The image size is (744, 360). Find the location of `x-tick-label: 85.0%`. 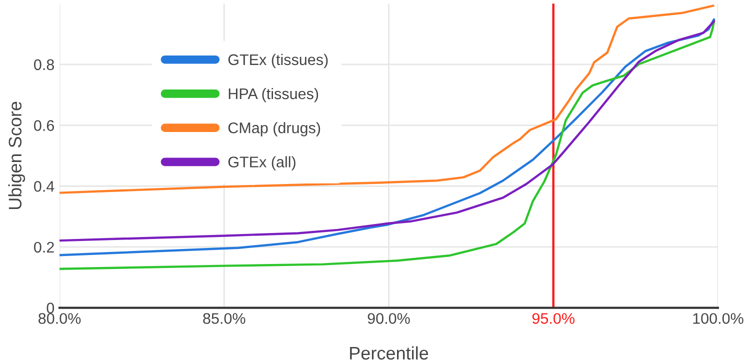

x-tick-label: 85.0% is located at coordinates (224, 318).